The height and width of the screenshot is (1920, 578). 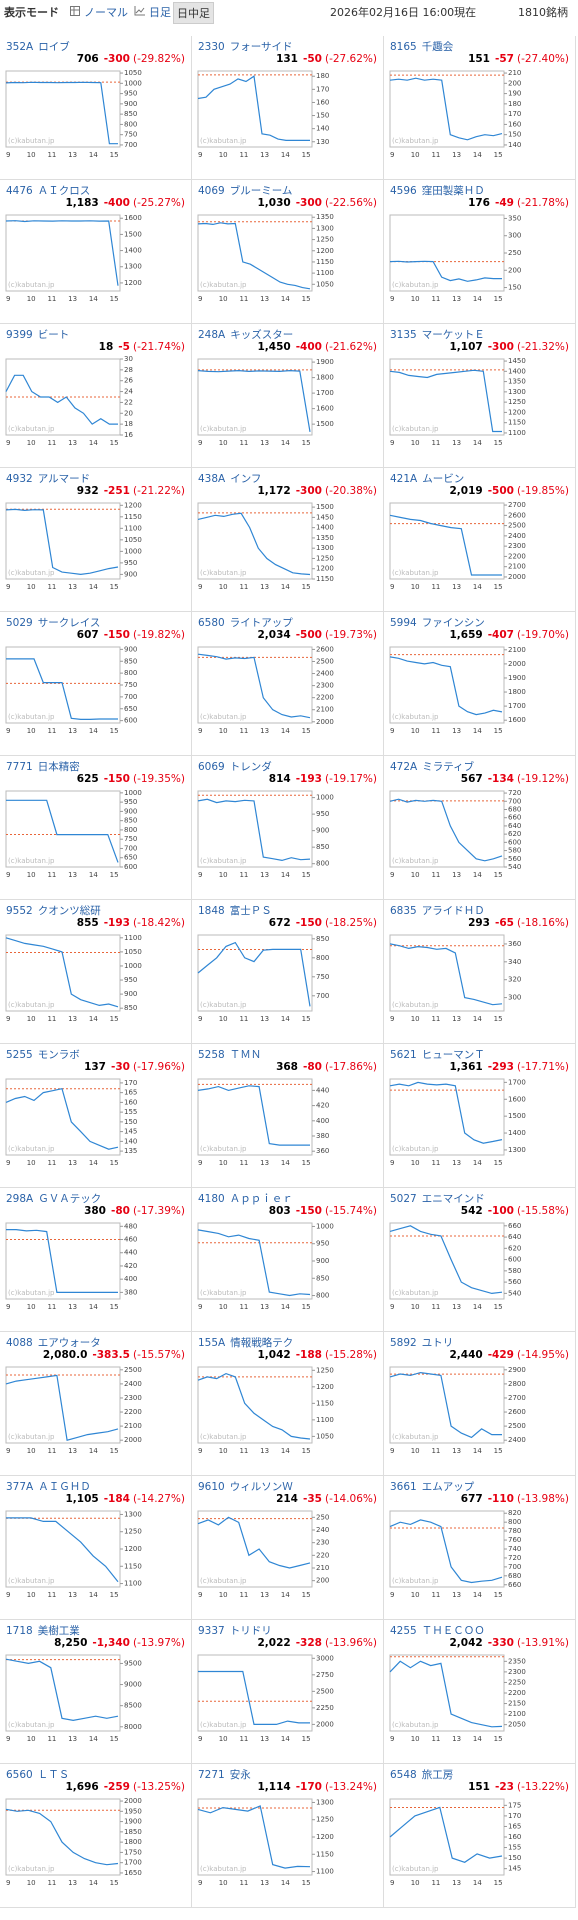 What do you see at coordinates (93, 1307) in the screenshot?
I see `x-tick-label: 14` at bounding box center [93, 1307].